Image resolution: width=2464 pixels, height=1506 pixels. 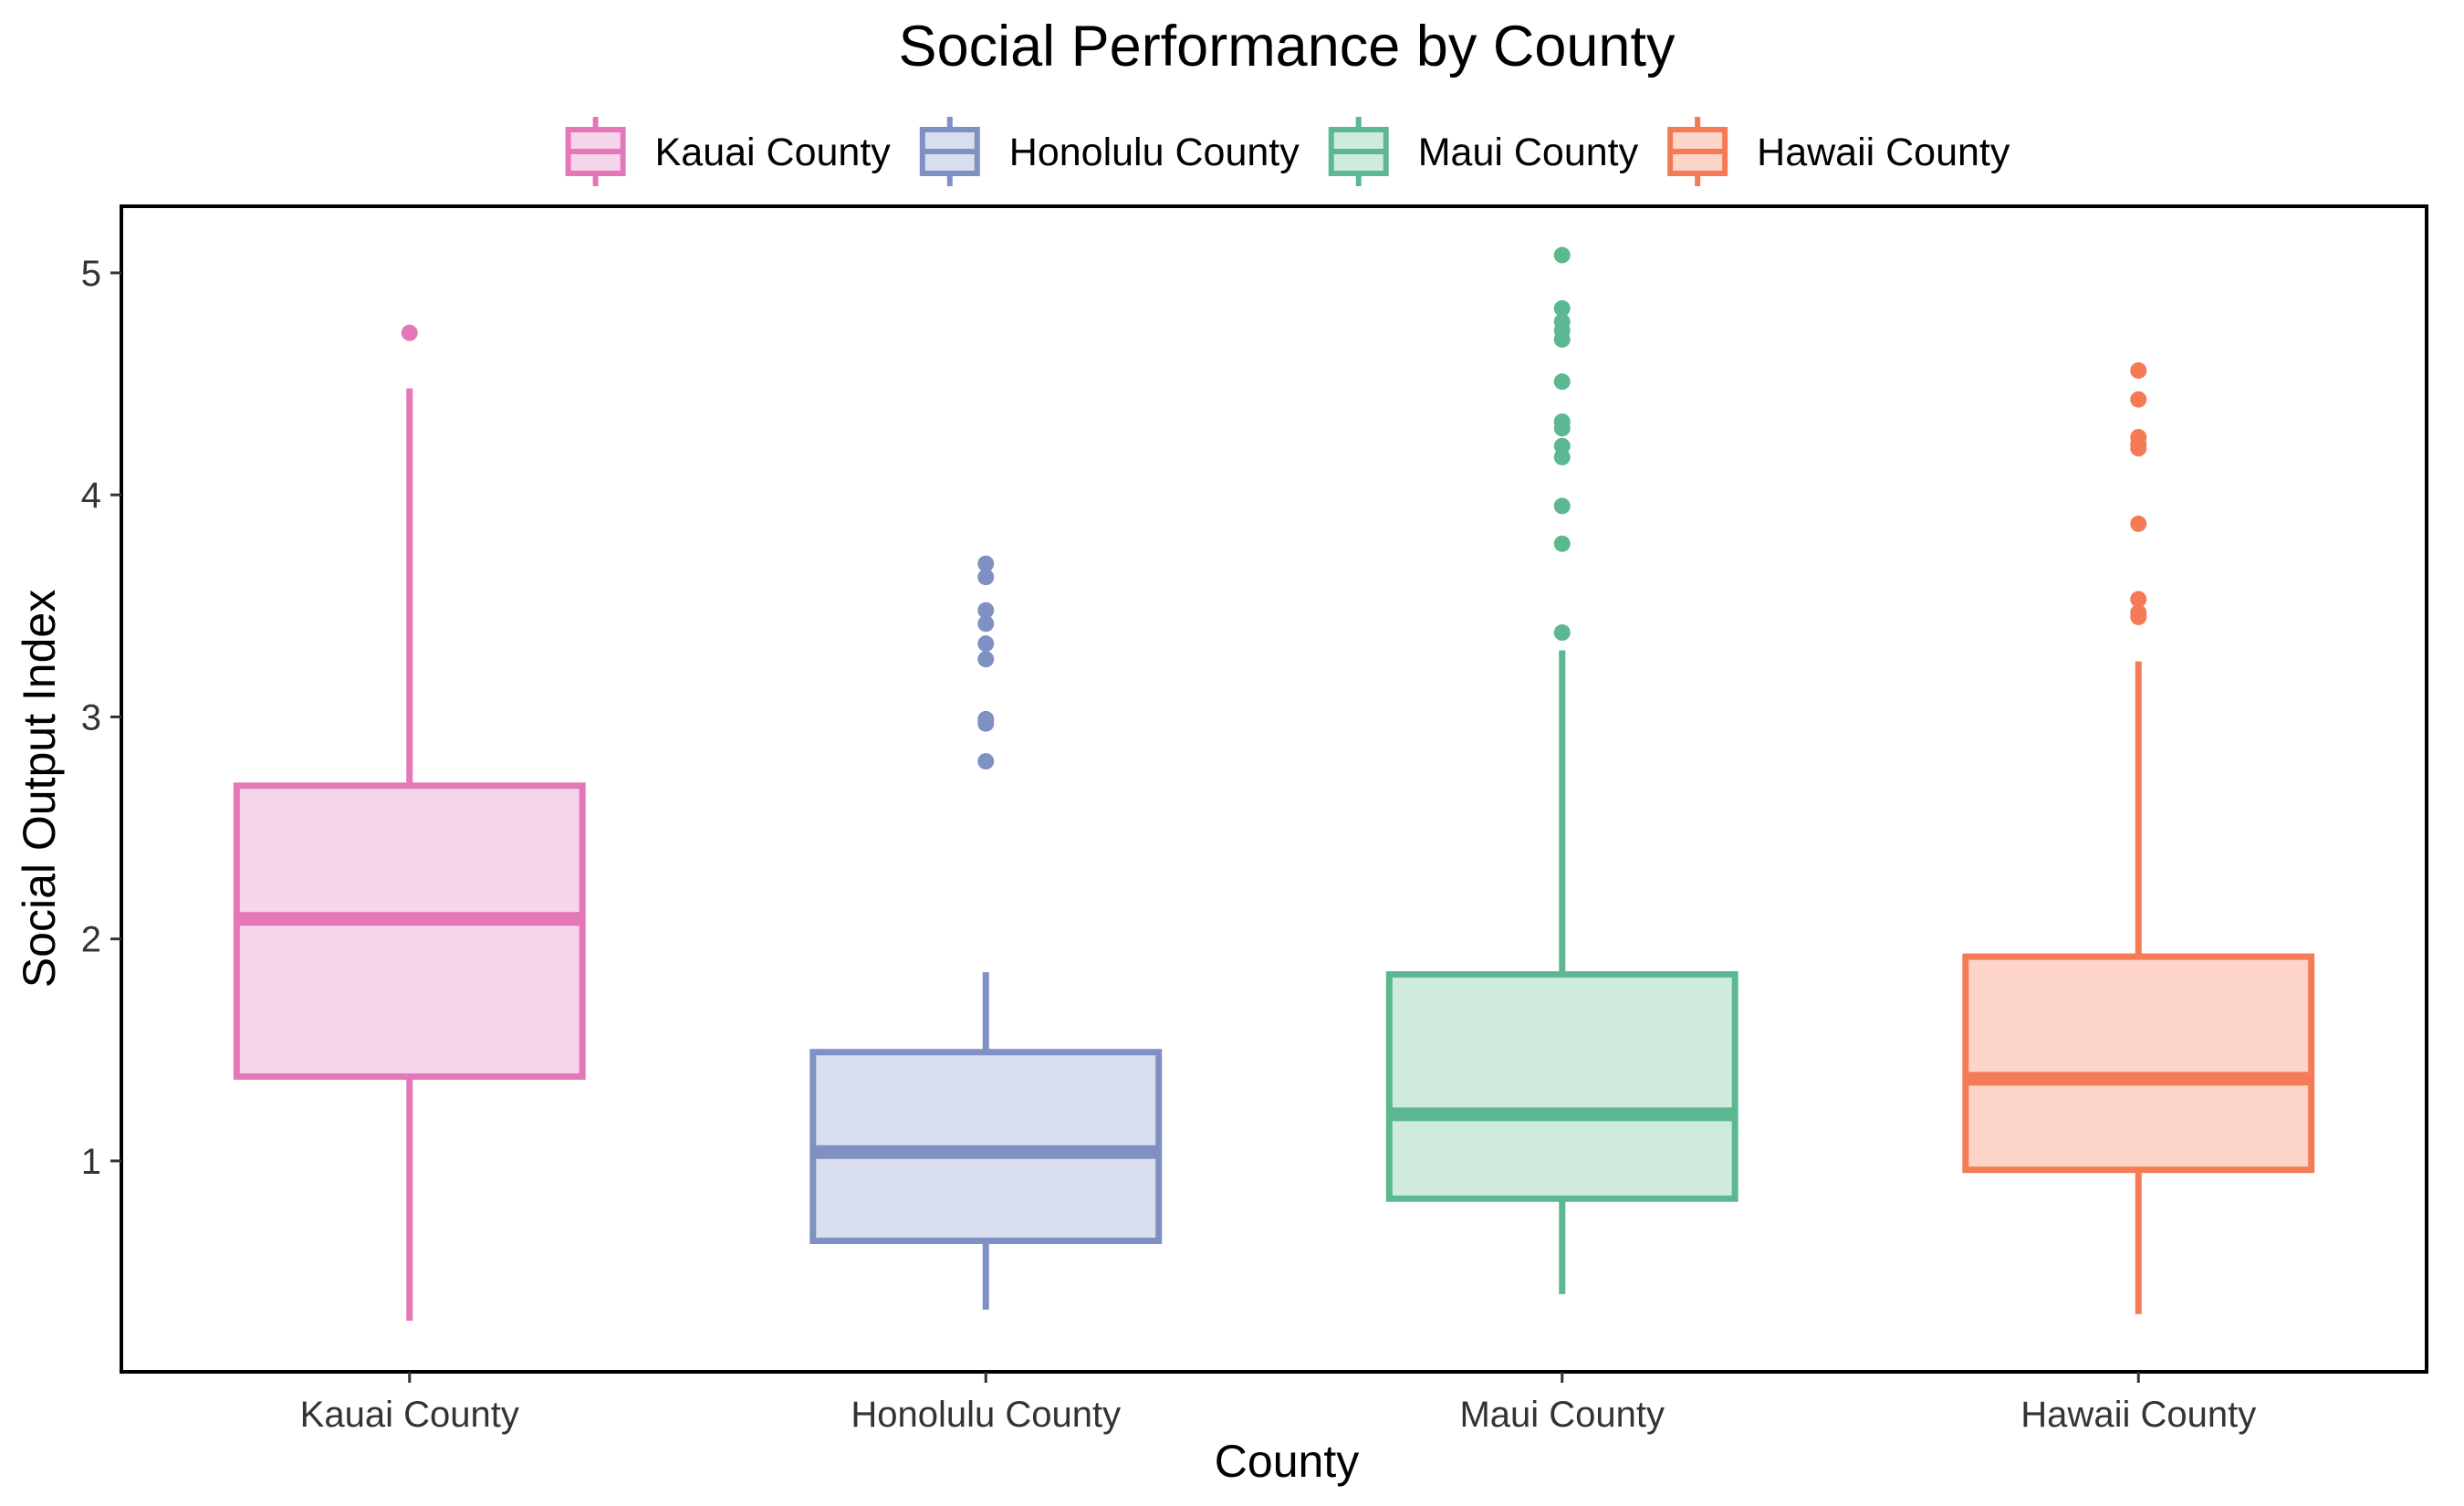 What do you see at coordinates (1287, 46) in the screenshot?
I see `chart-title: Social Performance by County` at bounding box center [1287, 46].